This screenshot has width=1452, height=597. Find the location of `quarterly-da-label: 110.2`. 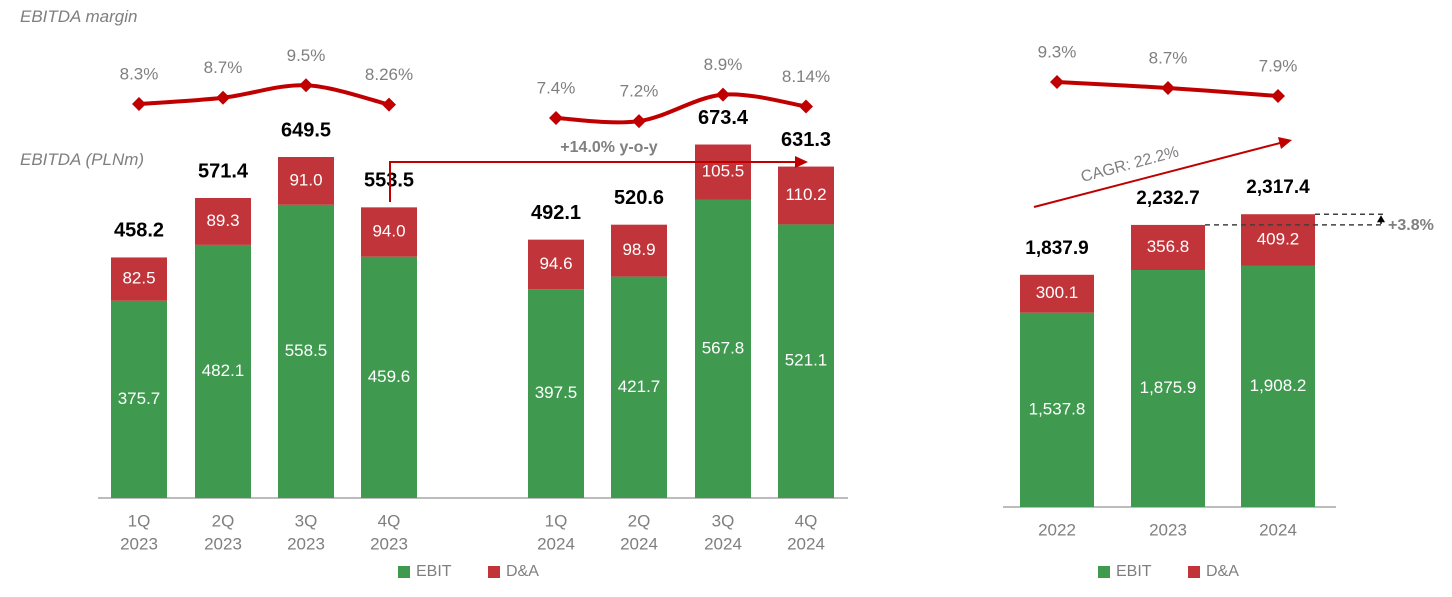

quarterly-da-label: 110.2 is located at coordinates (805, 194).